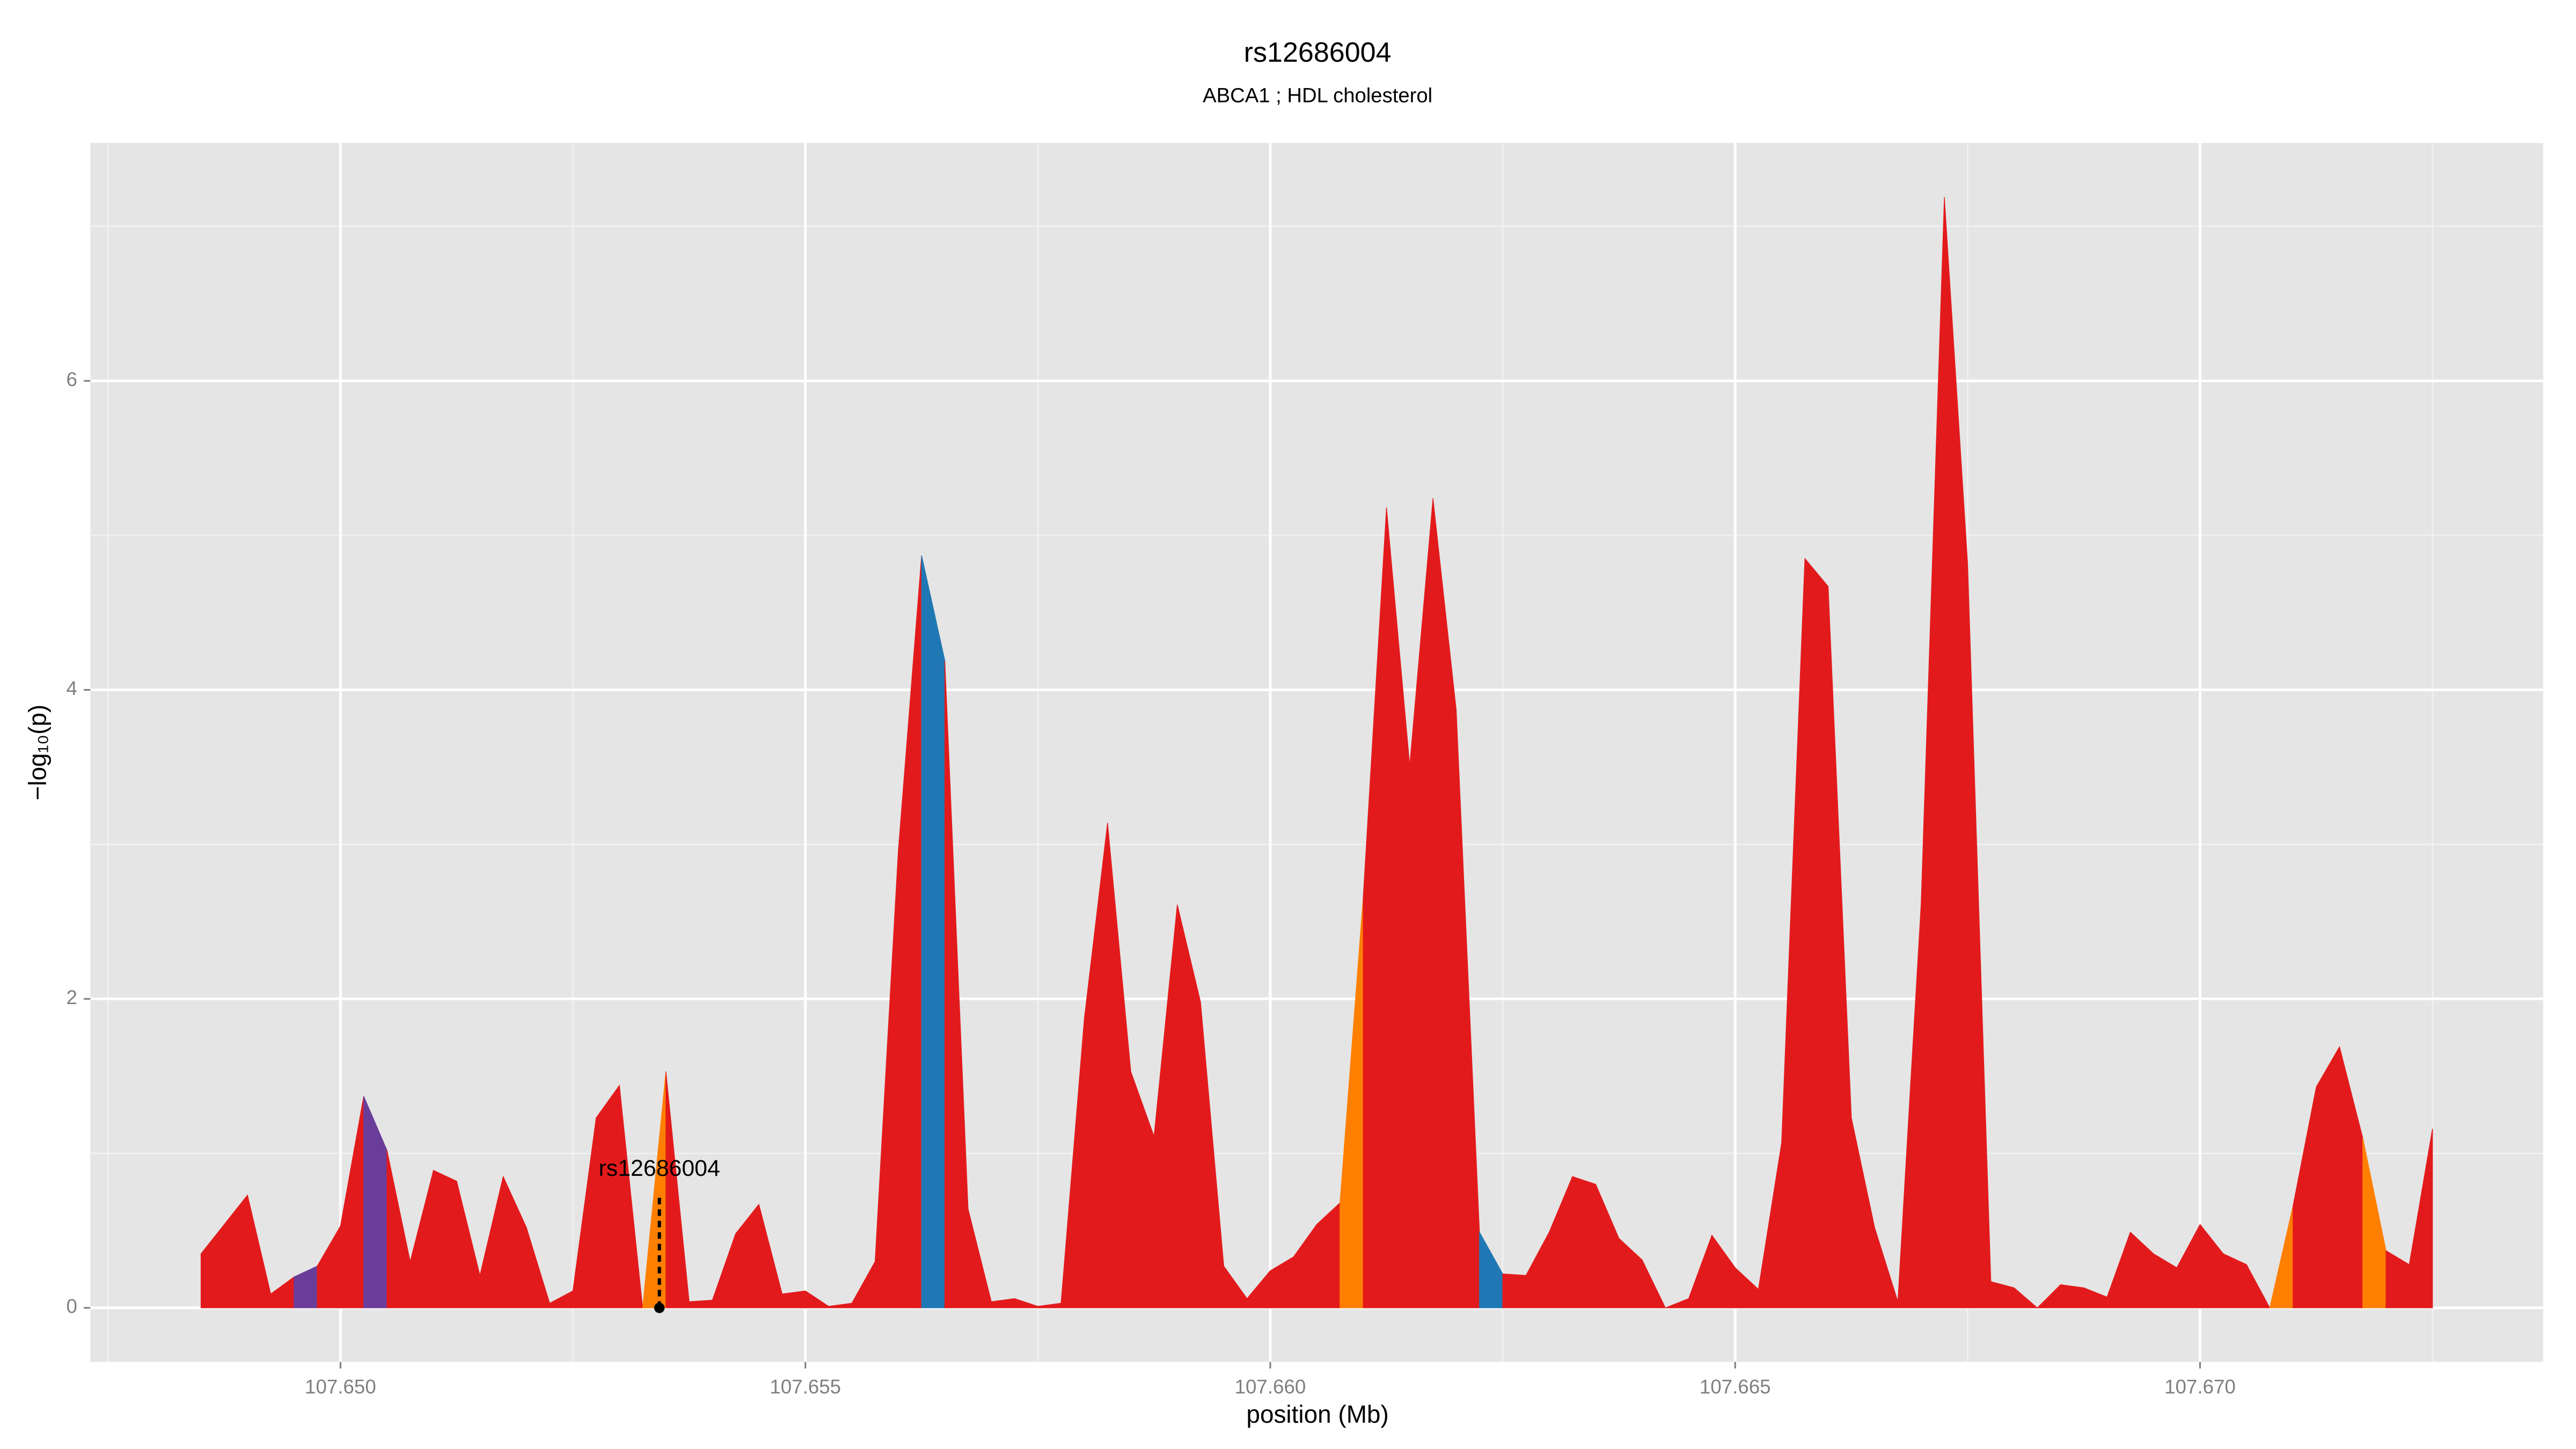 This screenshot has width=2576, height=1449. Describe the element at coordinates (1317, 95) in the screenshot. I see `chart-subtitle: ABCA1 ; HDL cholesterol` at that location.